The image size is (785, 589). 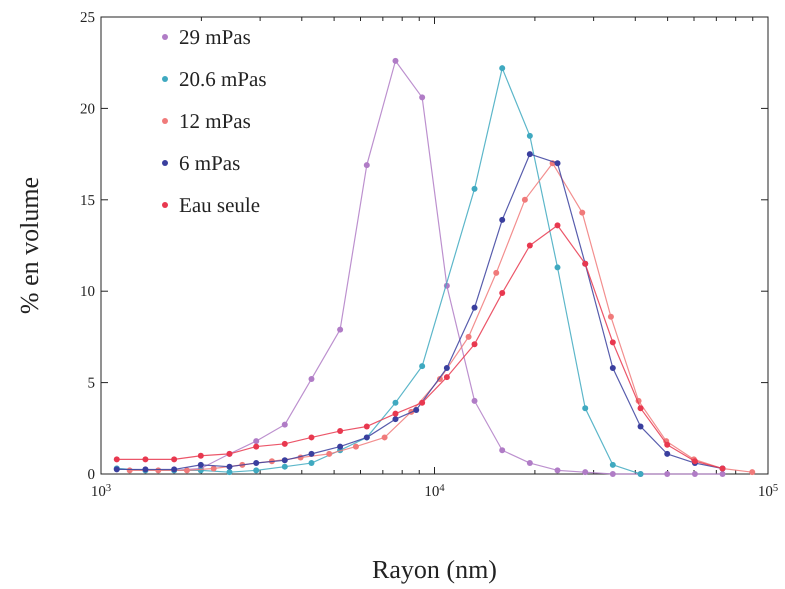 I want to click on legend-label: 12 mPas, so click(x=215, y=121).